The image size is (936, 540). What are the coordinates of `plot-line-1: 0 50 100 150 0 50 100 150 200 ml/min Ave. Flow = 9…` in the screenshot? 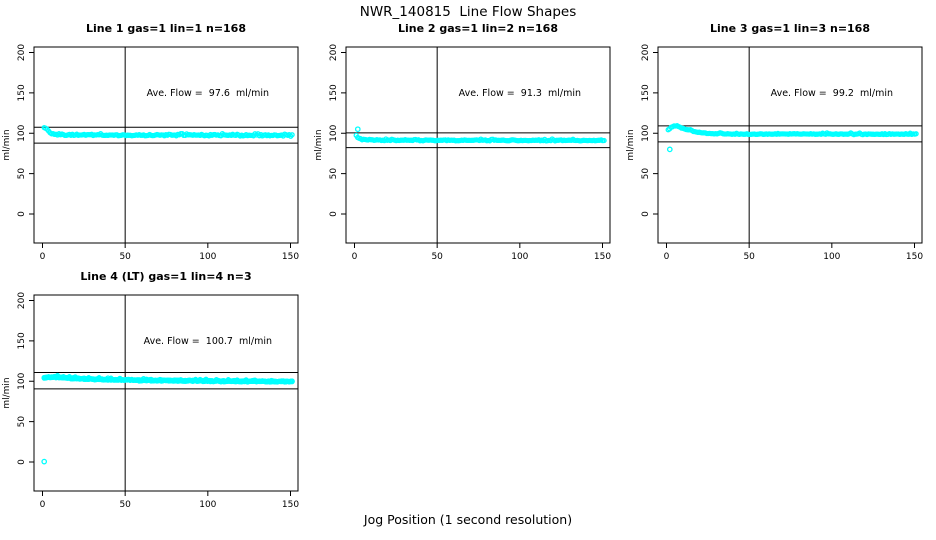 It's located at (150, 153).